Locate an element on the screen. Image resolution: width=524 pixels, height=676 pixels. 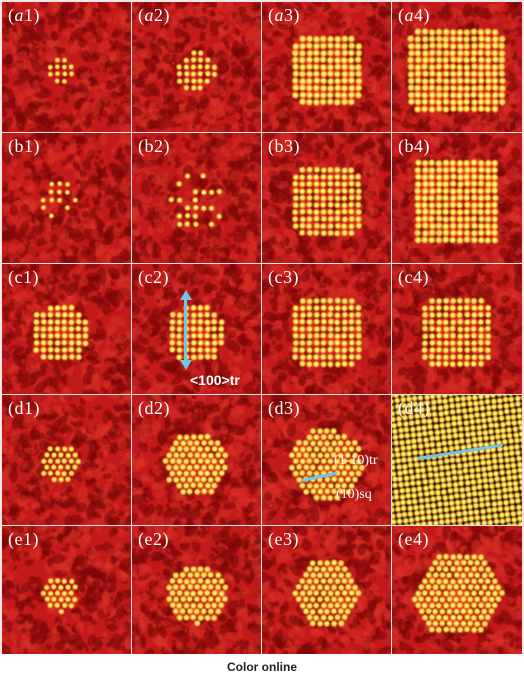
micrograph-panel-b4: (b4) is located at coordinates (457, 198).